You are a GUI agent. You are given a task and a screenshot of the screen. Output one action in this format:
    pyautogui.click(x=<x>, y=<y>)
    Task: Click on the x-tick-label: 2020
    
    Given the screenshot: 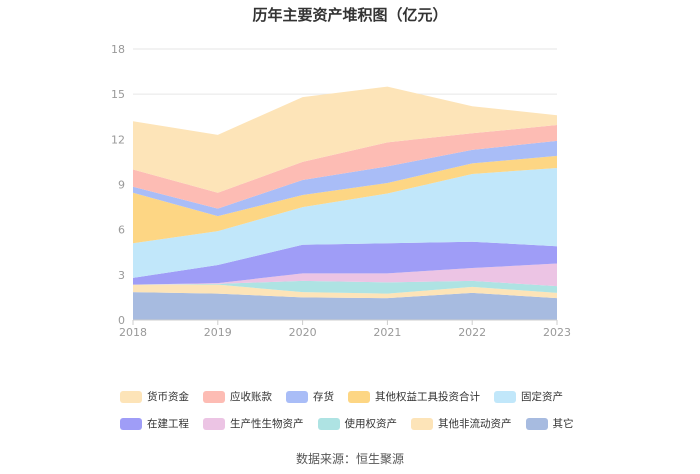 What is the action you would take?
    pyautogui.click(x=303, y=332)
    